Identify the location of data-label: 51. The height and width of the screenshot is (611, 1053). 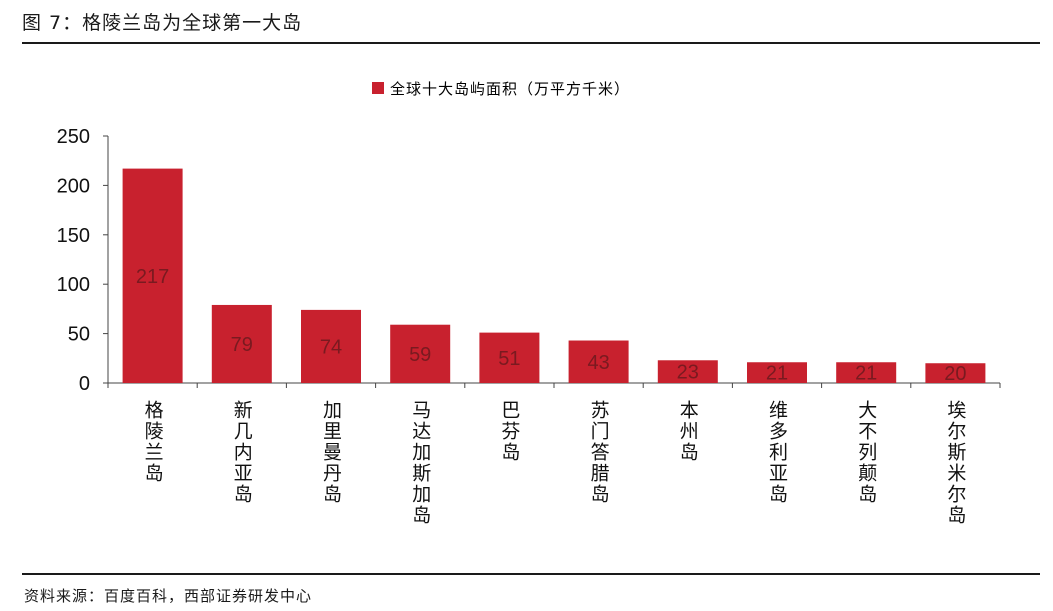
(509, 359).